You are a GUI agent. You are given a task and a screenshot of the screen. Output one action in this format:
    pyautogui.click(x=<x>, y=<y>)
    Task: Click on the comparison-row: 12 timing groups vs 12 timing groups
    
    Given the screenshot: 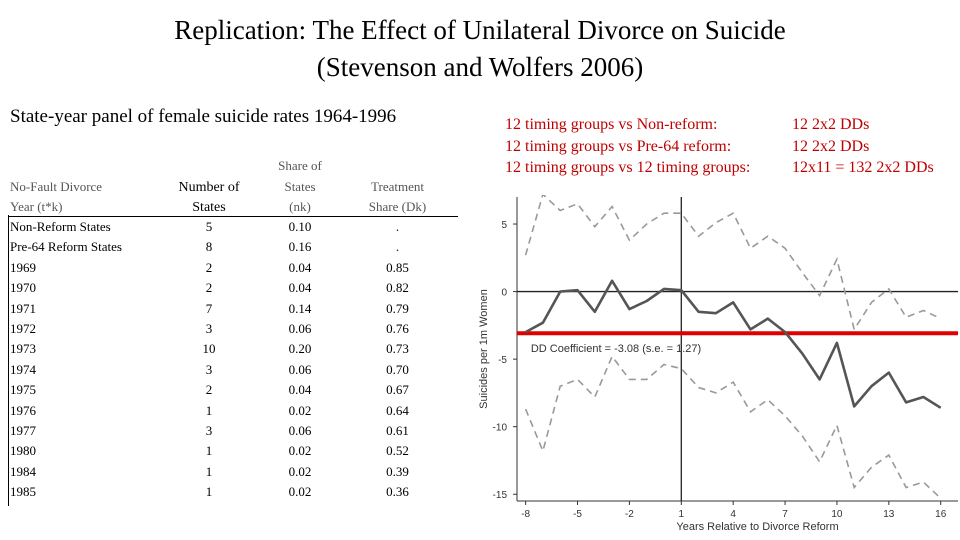 What is the action you would take?
    pyautogui.click(x=719, y=168)
    